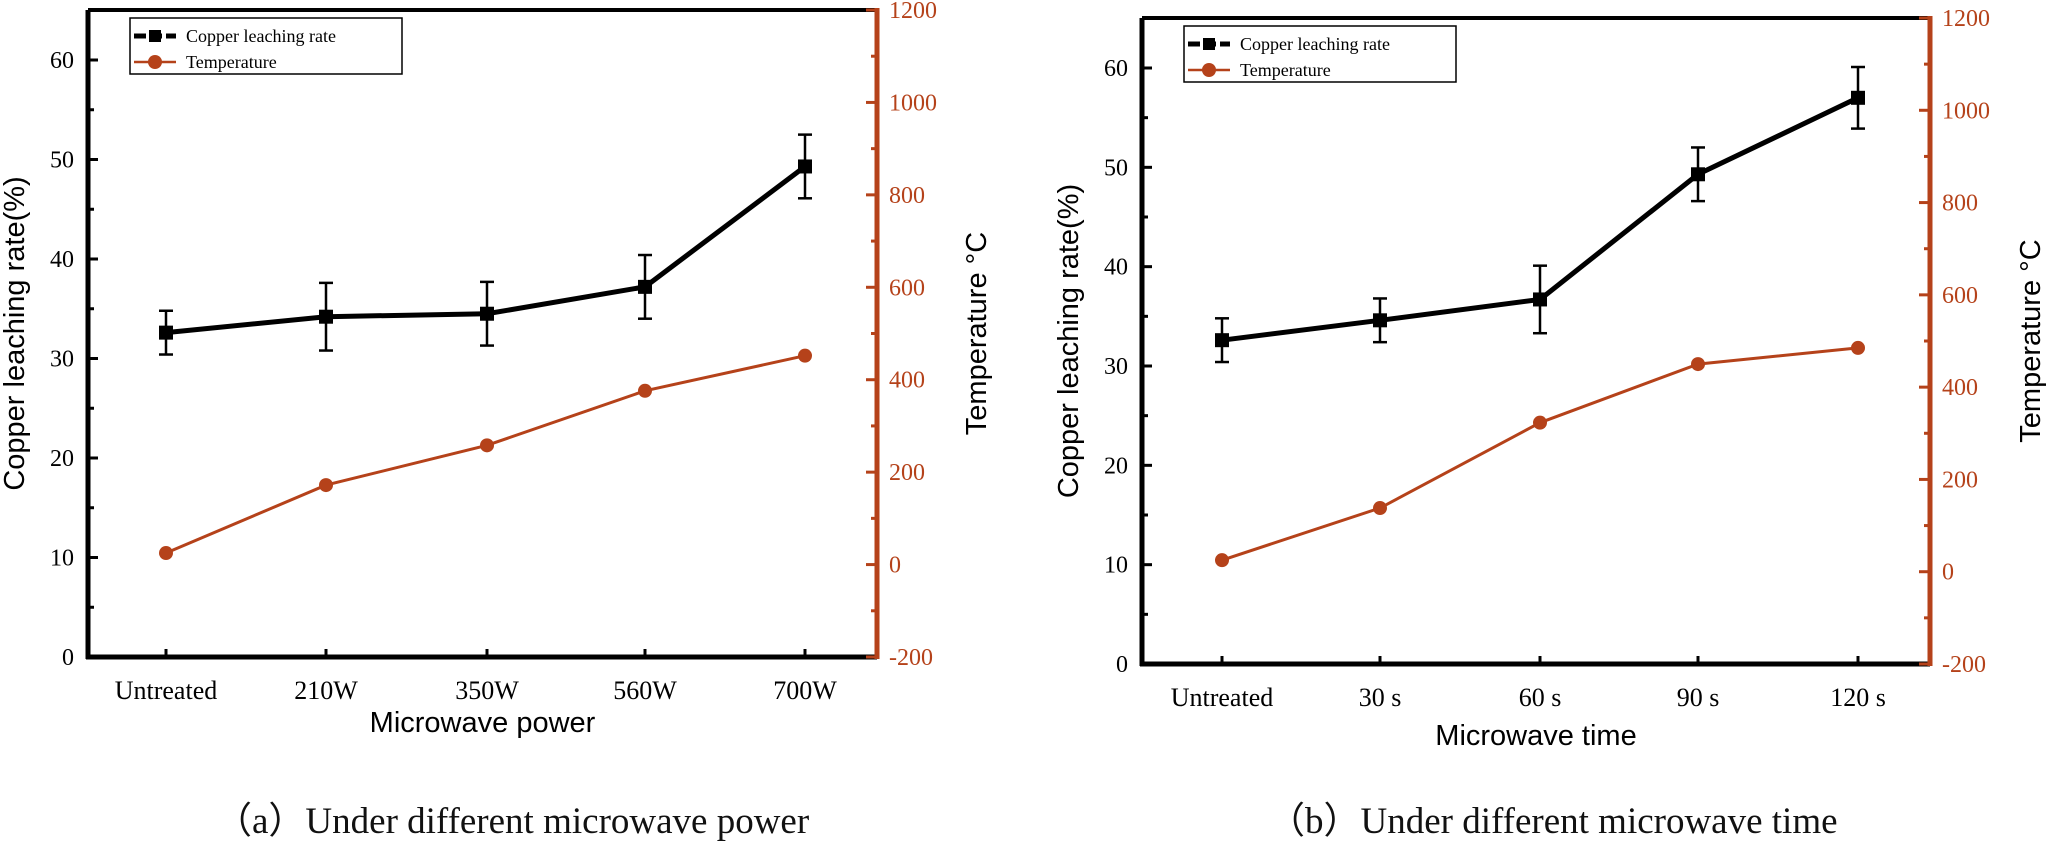  What do you see at coordinates (1116, 168) in the screenshot?
I see `chart-b-y-tick-label: 50` at bounding box center [1116, 168].